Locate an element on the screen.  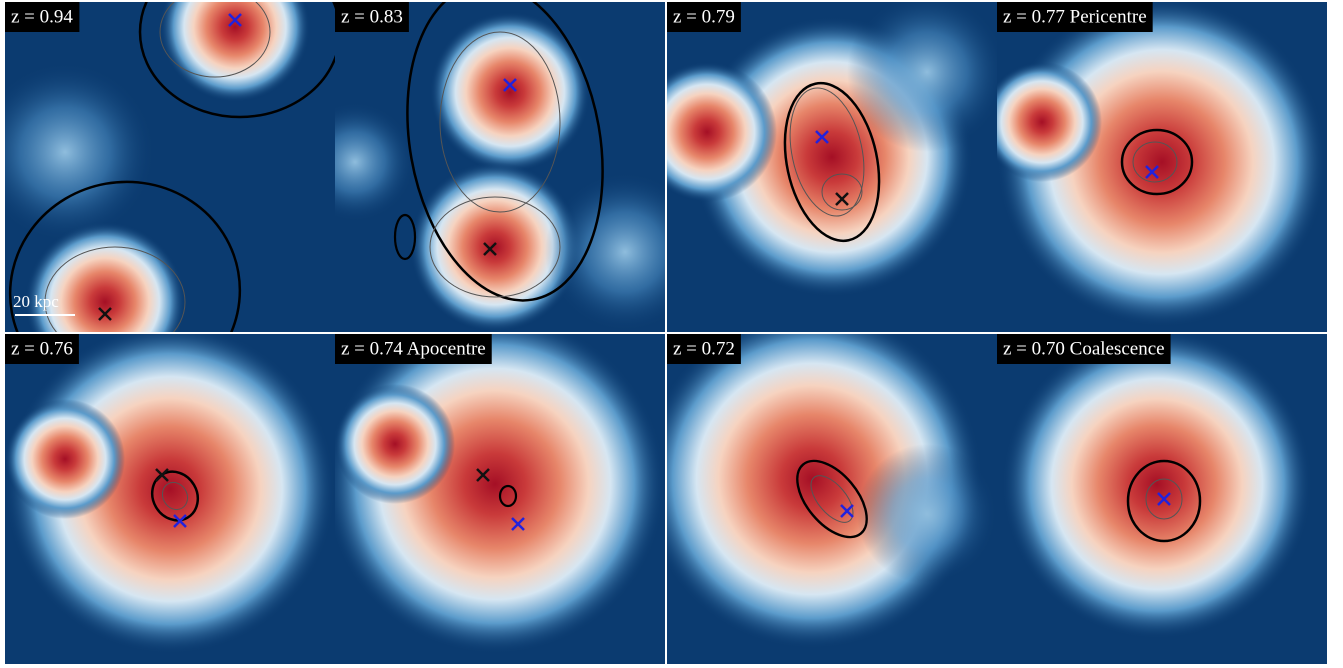
panel-label: z = 0.72 is located at coordinates (704, 348).